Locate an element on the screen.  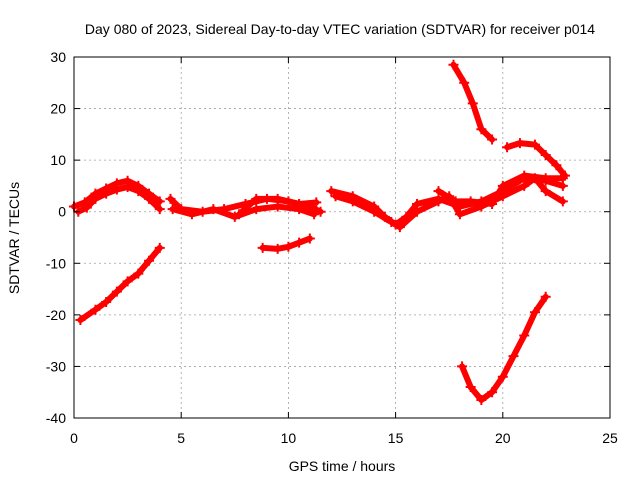
x-tick-label: 15 is located at coordinates (396, 438).